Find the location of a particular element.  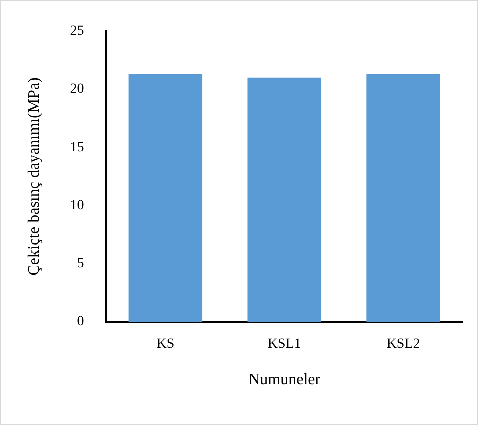

y-tick-label: 20 is located at coordinates (77, 90).